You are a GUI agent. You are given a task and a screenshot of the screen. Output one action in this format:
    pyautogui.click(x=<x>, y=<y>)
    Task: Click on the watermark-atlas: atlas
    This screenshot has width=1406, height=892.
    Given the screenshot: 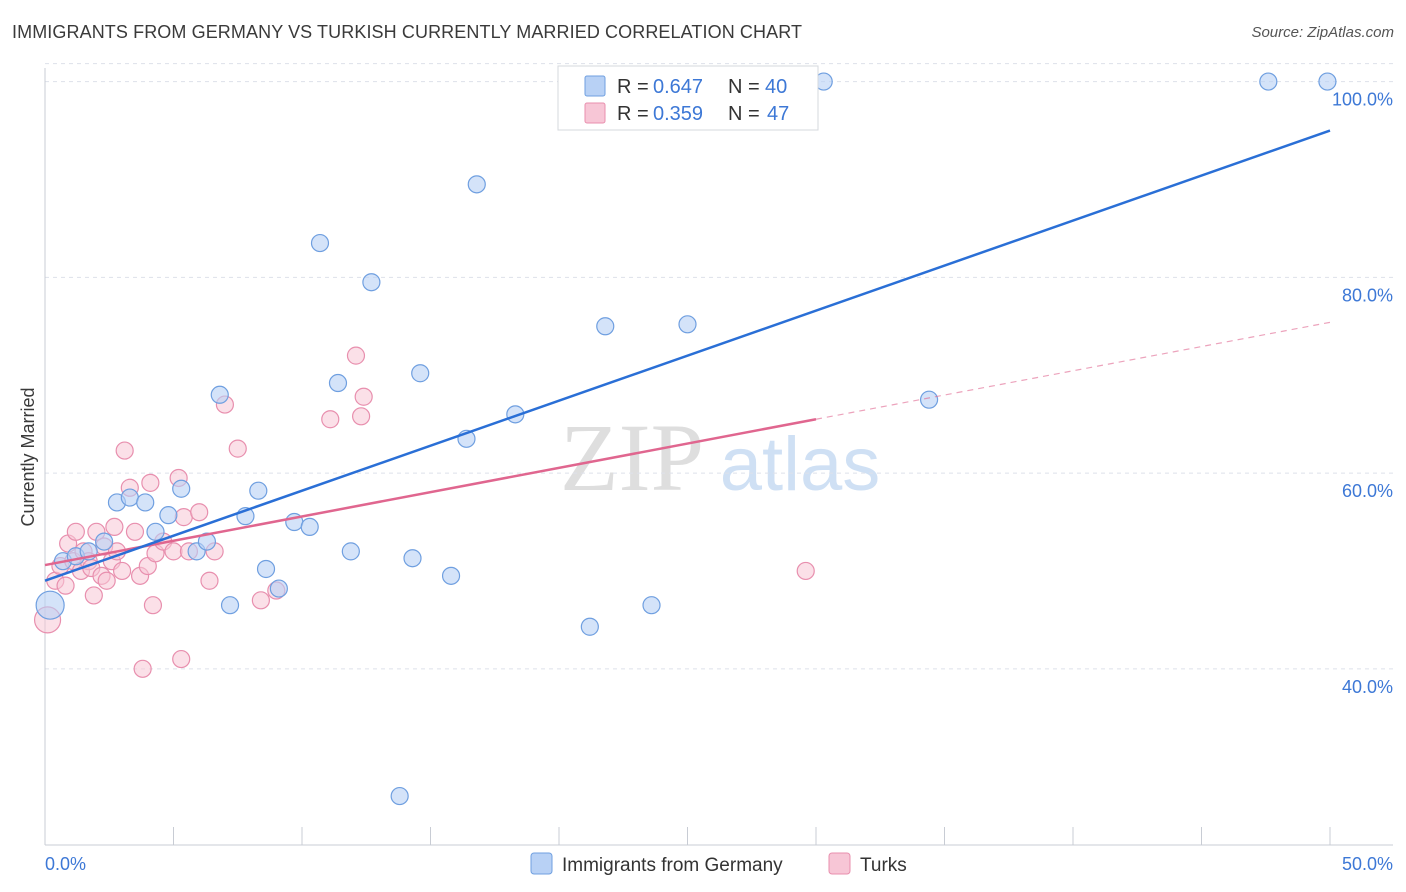 What is the action you would take?
    pyautogui.click(x=800, y=464)
    